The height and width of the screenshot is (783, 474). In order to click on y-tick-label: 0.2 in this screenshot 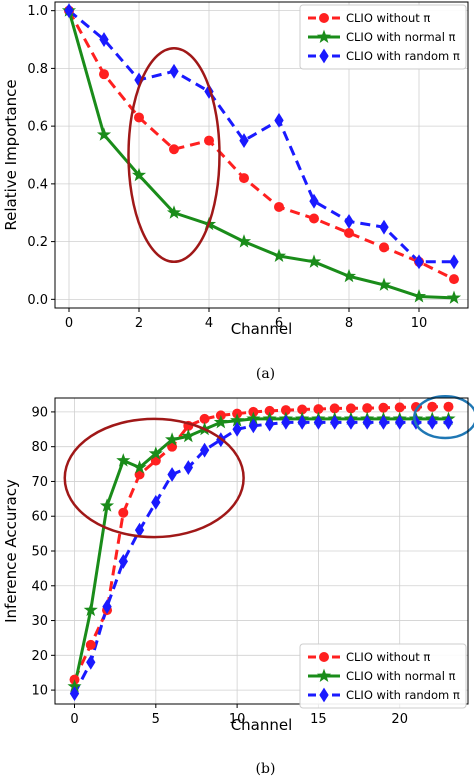, I will do `click(37, 242)`.